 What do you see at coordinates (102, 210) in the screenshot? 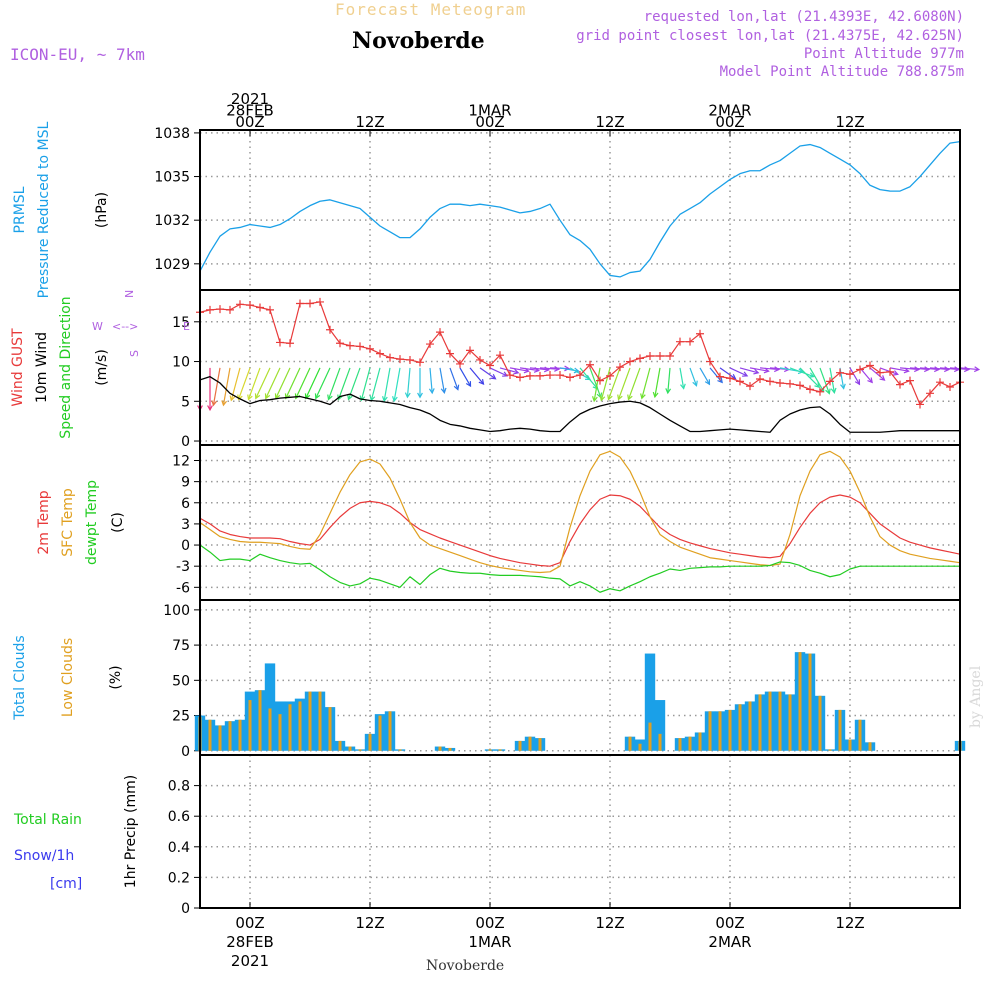
I see `pressure-side-label: (hPa)` at bounding box center [102, 210].